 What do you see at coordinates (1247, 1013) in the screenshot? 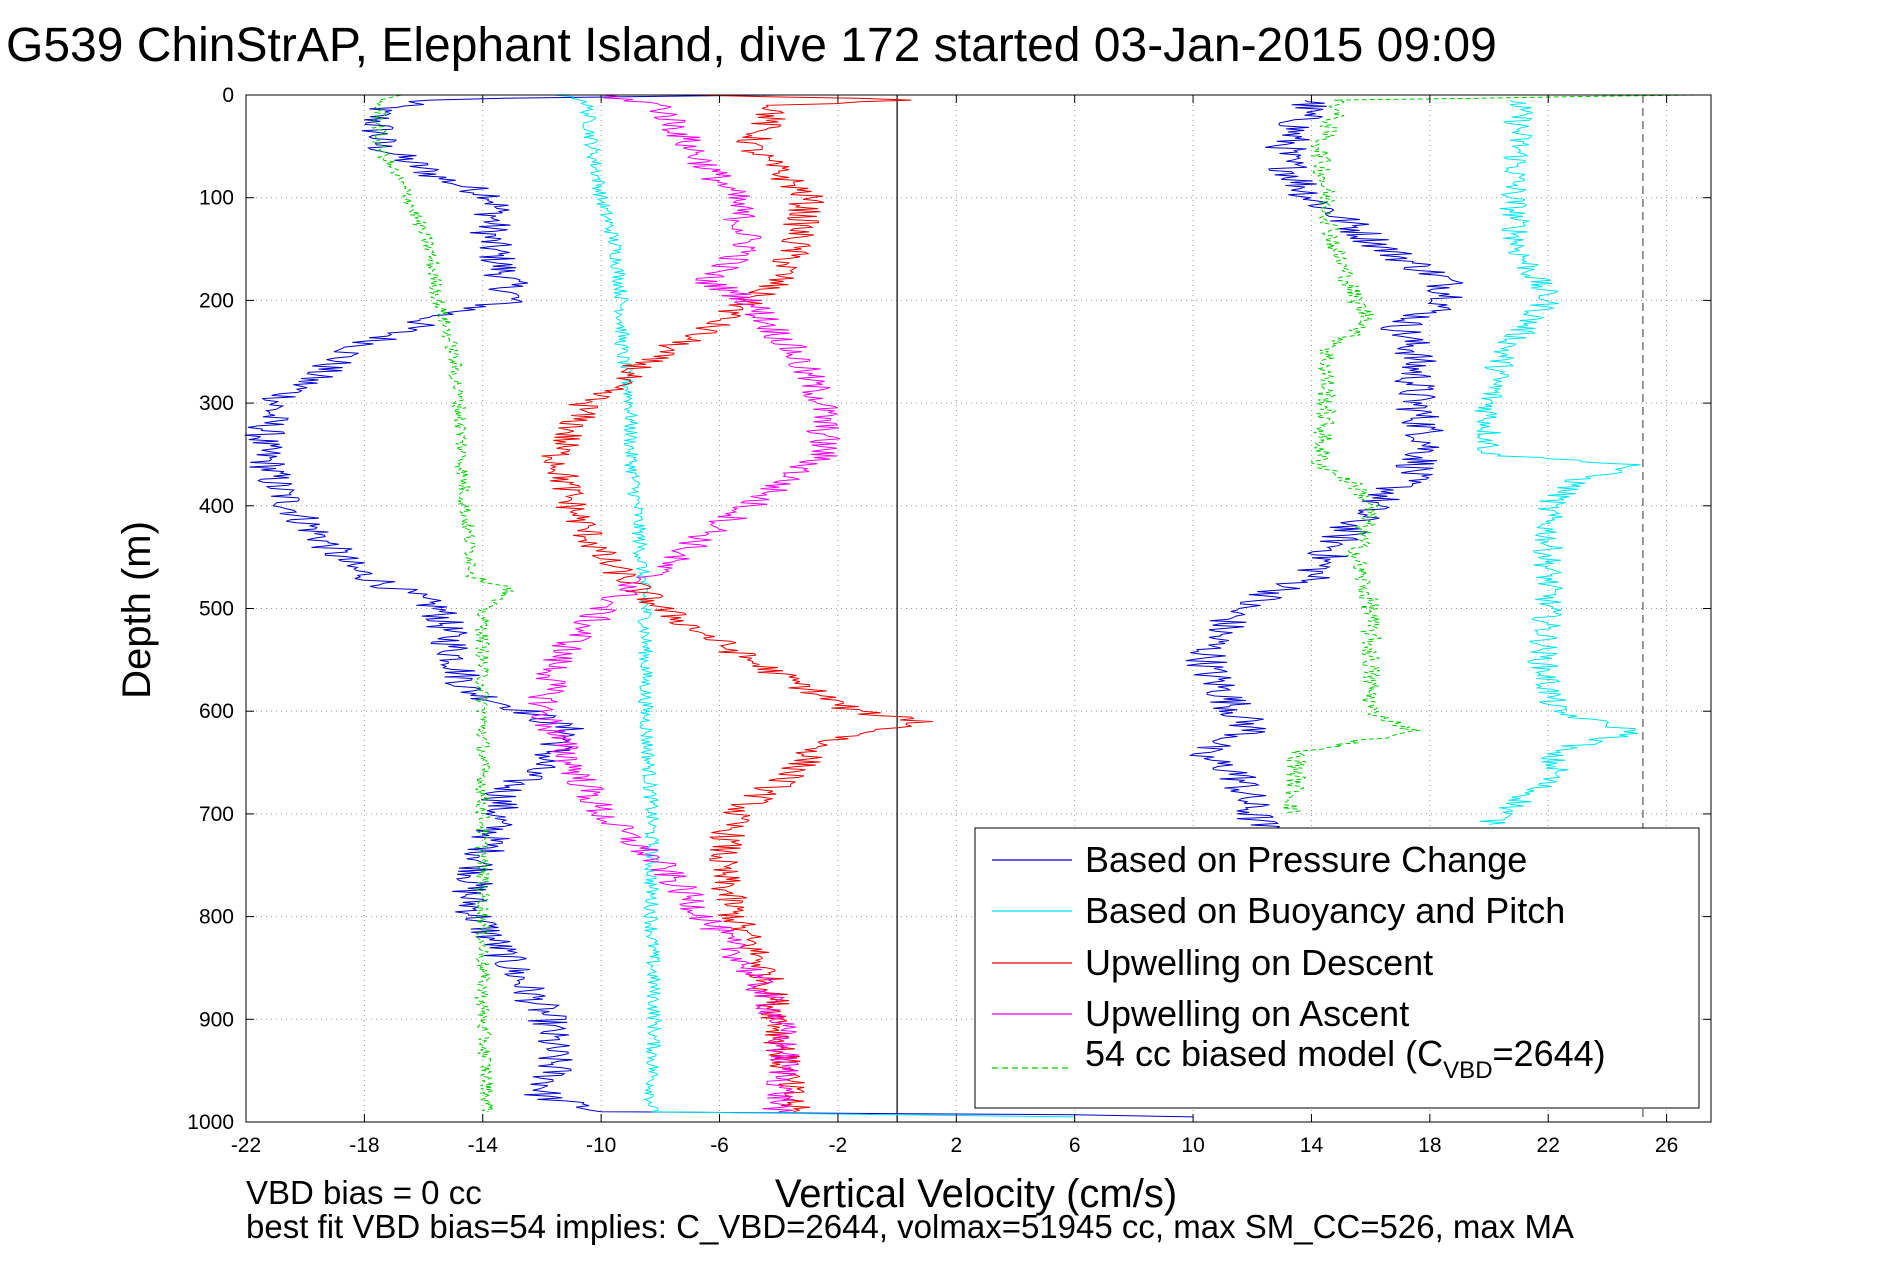
I see `legend-label-upwelling-ascent: Upwelling on Ascent` at bounding box center [1247, 1013].